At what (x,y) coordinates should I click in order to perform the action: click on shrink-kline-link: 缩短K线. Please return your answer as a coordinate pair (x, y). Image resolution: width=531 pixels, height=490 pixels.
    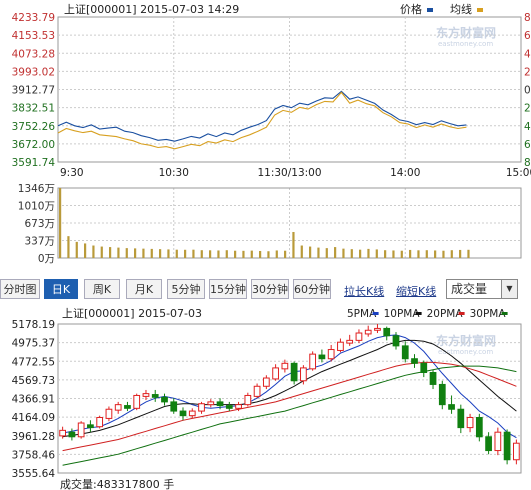
    Looking at the image, I should click on (416, 291).